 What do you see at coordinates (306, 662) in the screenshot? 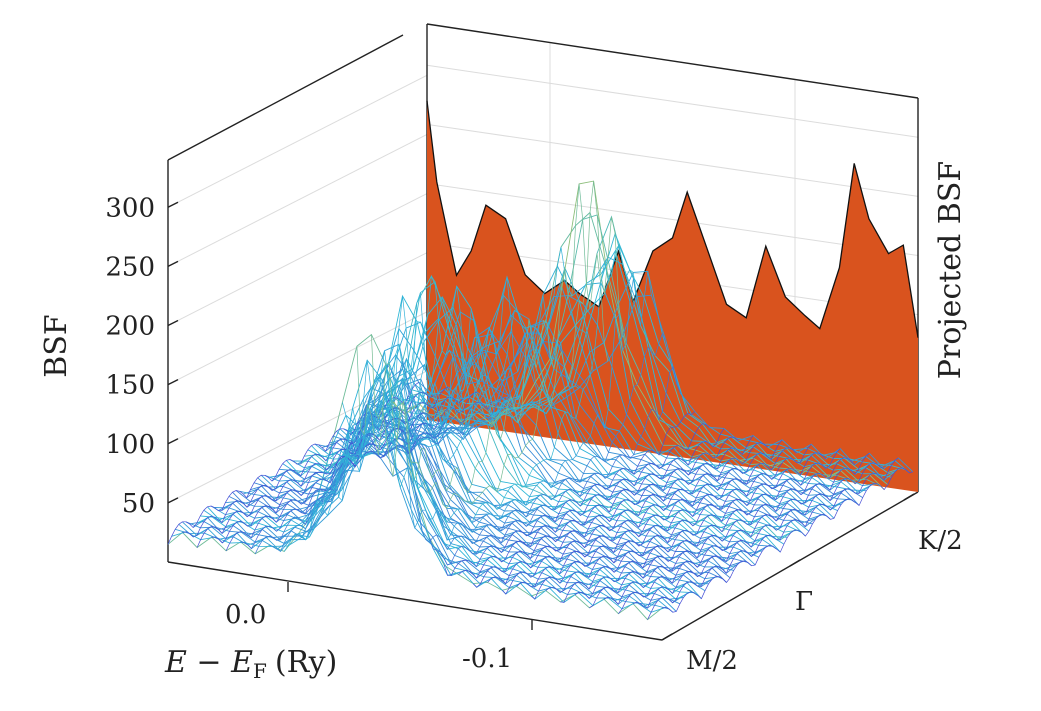
I see `x-axis-title-unit: (Ry)` at bounding box center [306, 662].